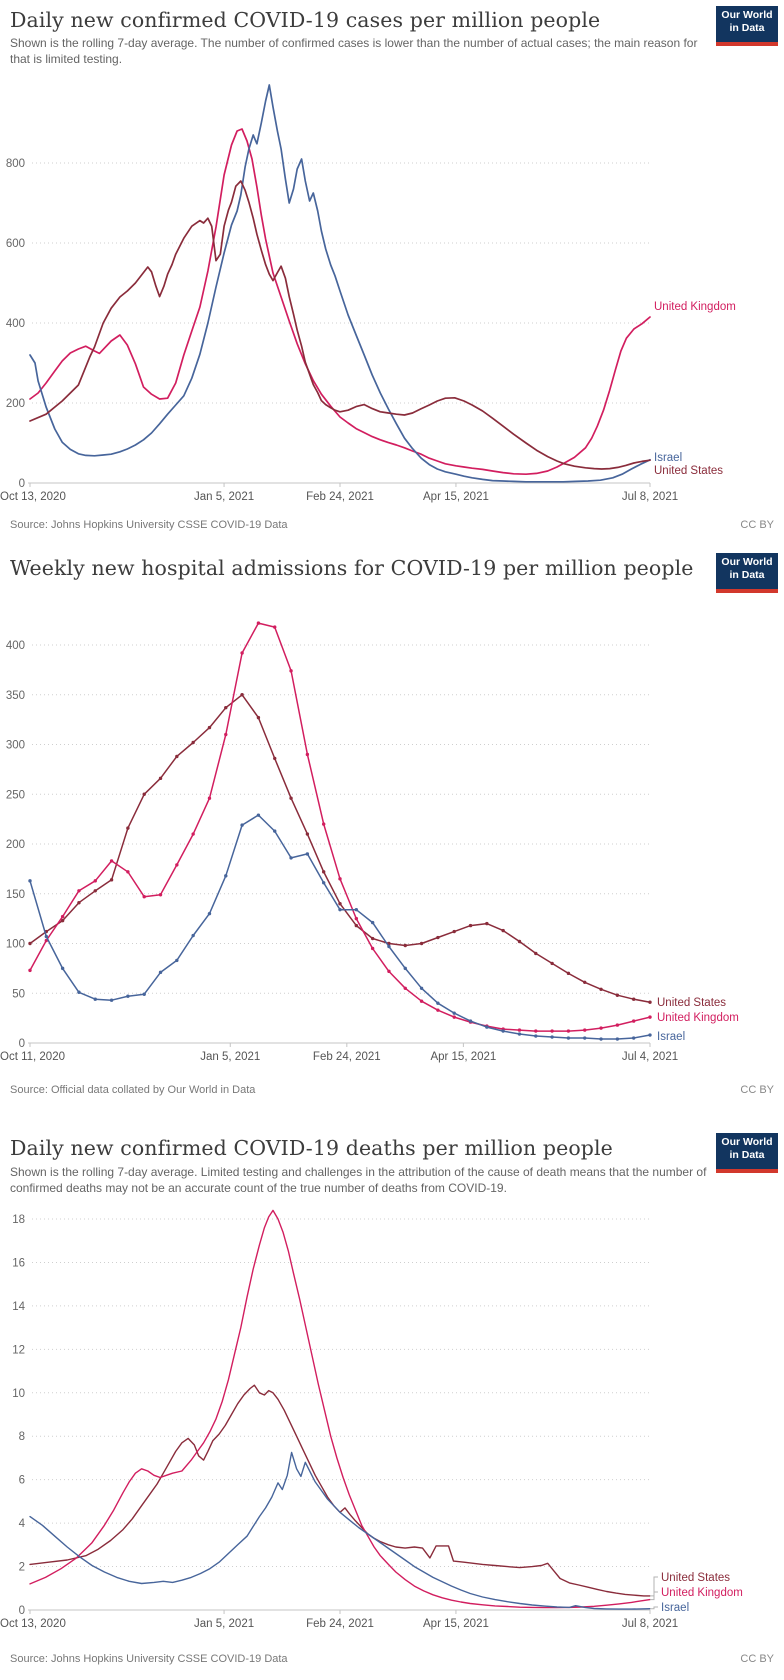 The height and width of the screenshot is (1680, 784). Describe the element at coordinates (32, 1057) in the screenshot. I see `x-tick-label: Oct 11, 2020` at that location.